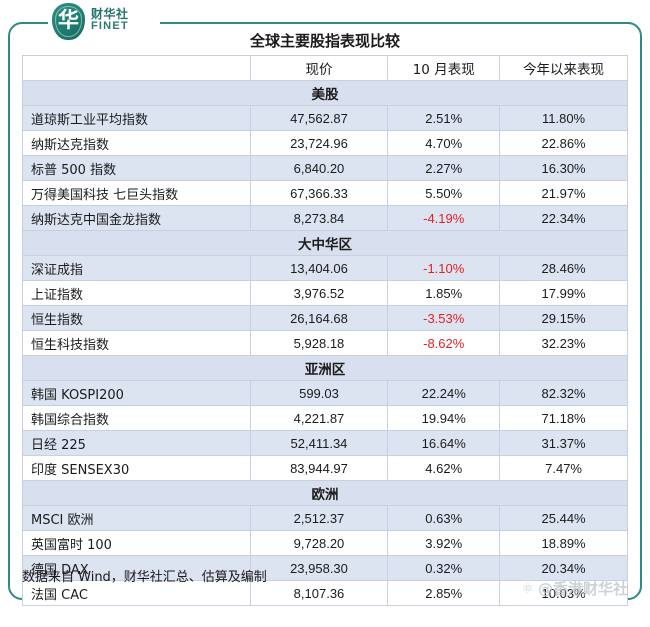 The width and height of the screenshot is (650, 627). I want to click on index-month-change: 4.62%, so click(444, 468).